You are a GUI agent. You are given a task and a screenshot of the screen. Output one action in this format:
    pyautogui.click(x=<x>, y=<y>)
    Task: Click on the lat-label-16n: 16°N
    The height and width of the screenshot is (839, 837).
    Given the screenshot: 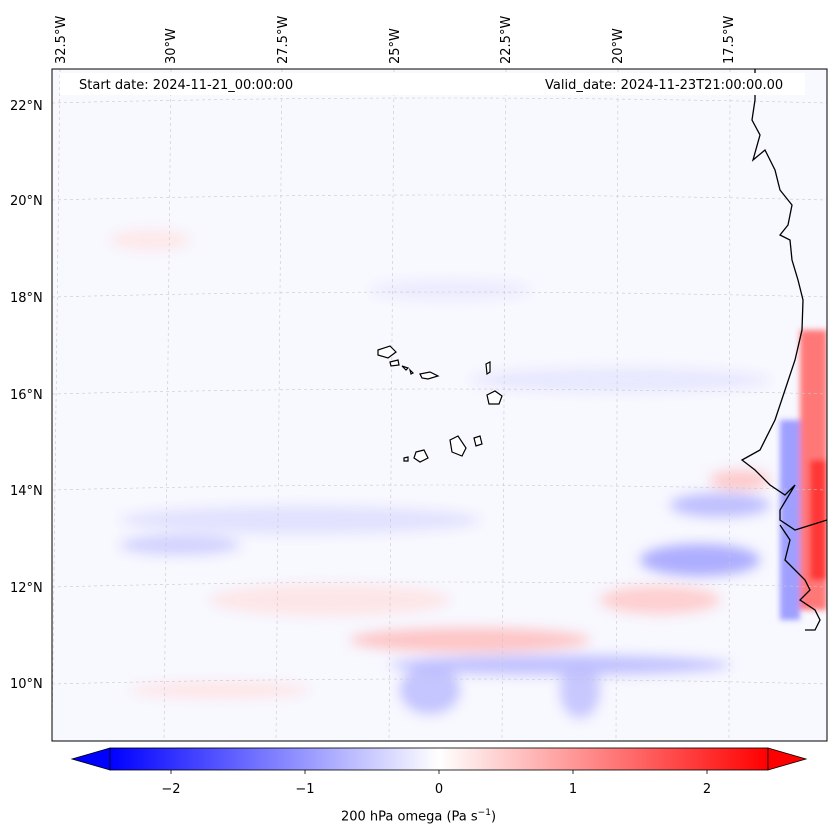 What is the action you would take?
    pyautogui.click(x=26, y=395)
    